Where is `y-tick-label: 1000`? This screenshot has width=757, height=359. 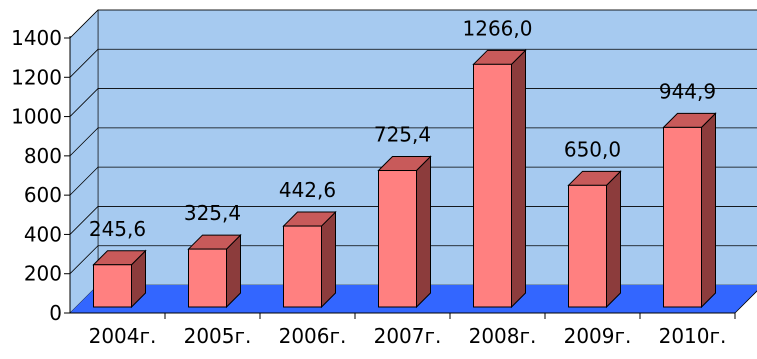
y-tick-label: 1000 is located at coordinates (36, 117).